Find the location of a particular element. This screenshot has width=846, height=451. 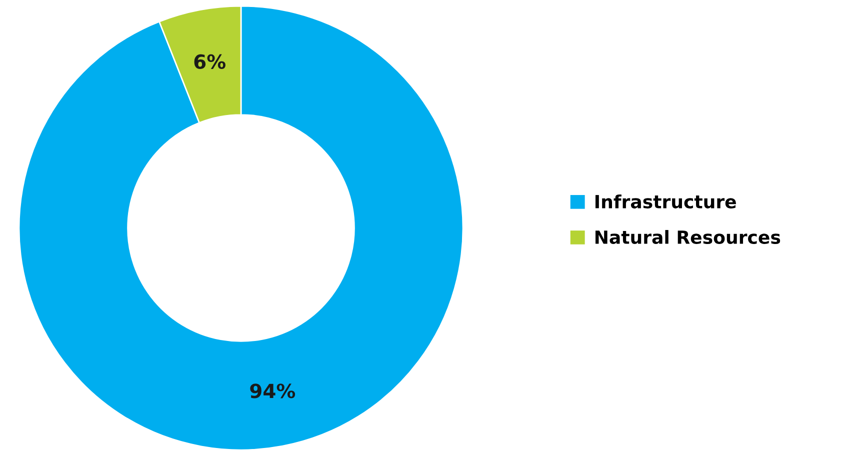

data-label: 6% is located at coordinates (210, 61).